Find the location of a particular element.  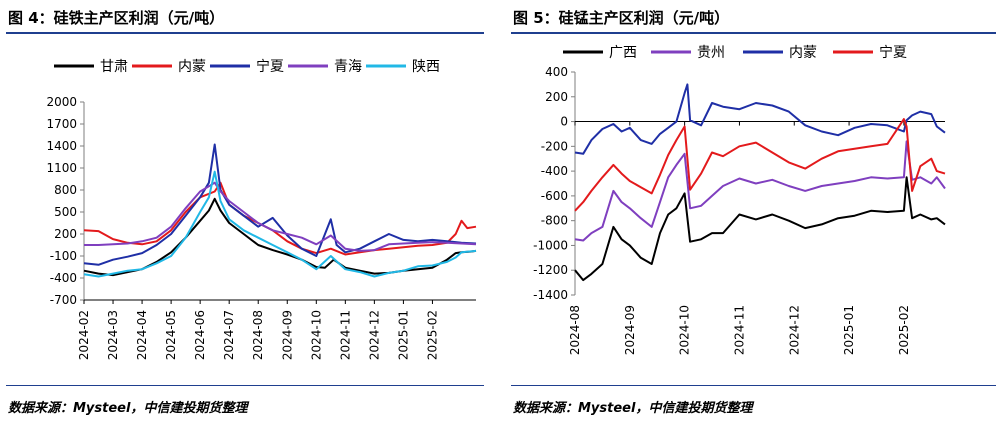

y-tick-label: -600 is located at coordinates (554, 196).